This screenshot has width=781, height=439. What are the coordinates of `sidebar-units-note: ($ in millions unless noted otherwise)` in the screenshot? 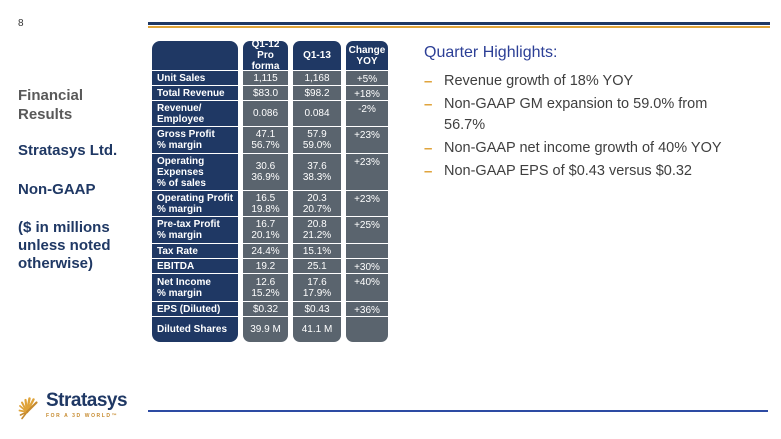 It's located at (64, 245).